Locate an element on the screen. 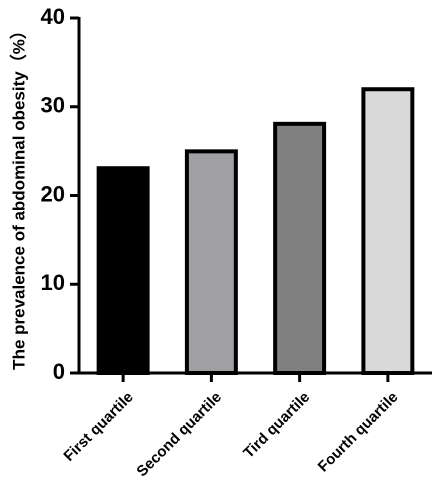 The width and height of the screenshot is (447, 500). x-tick-label: Tird quartile is located at coordinates (276, 425).